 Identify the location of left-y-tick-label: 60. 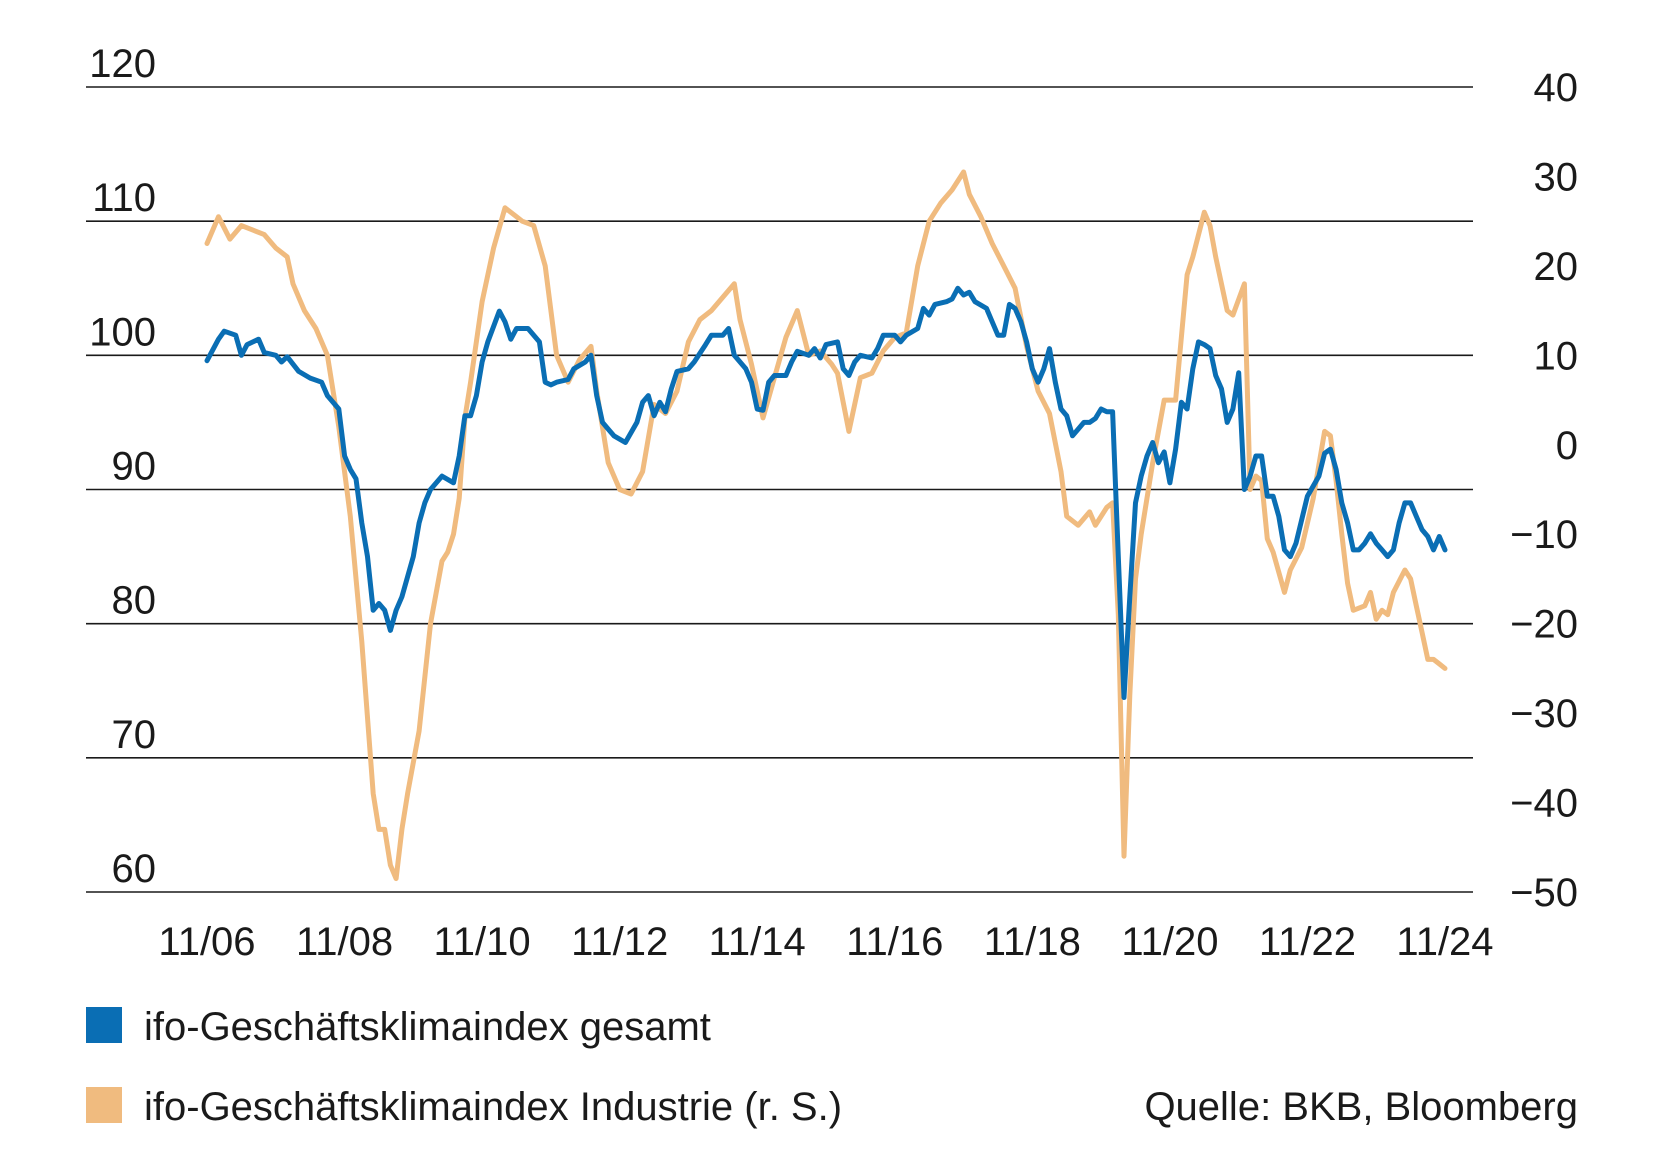
(134, 869).